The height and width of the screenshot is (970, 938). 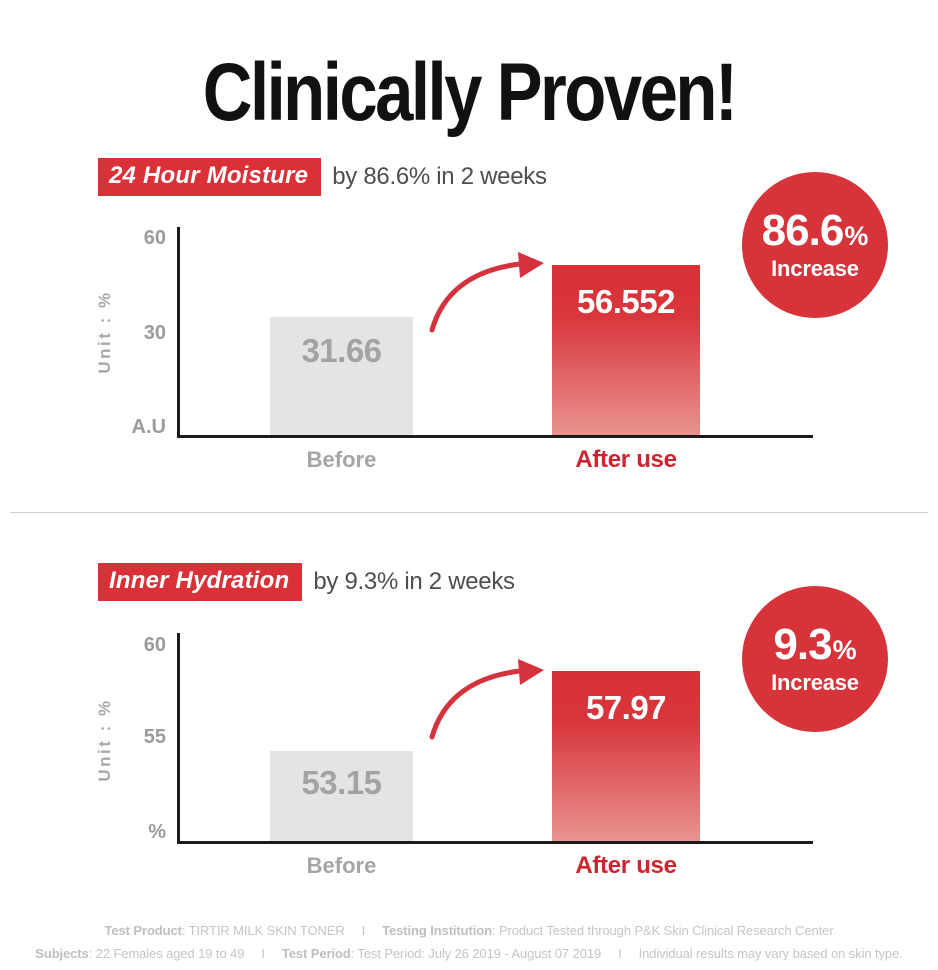 What do you see at coordinates (815, 230) in the screenshot?
I see `increase-value: 86.6%` at bounding box center [815, 230].